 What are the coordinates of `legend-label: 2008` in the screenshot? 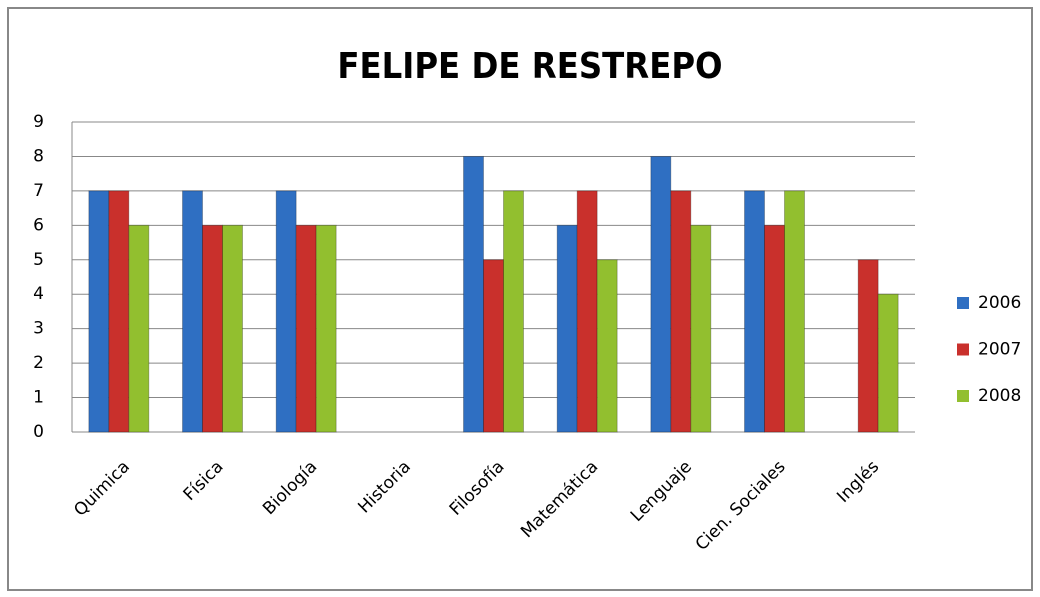 It's located at (999, 396).